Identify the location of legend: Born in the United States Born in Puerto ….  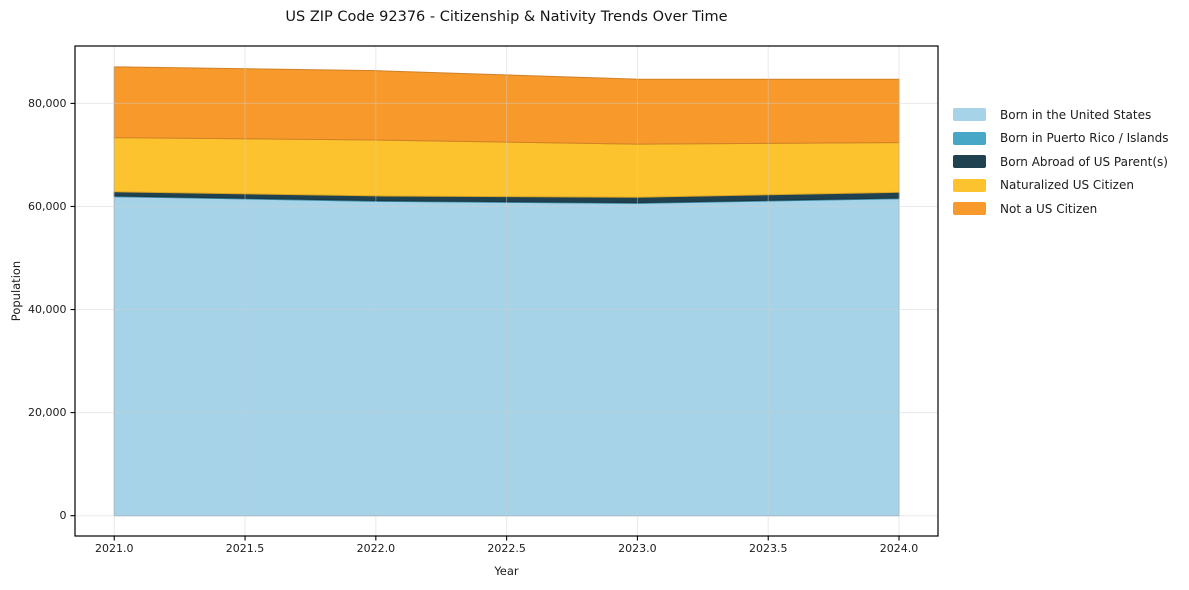
(1061, 162).